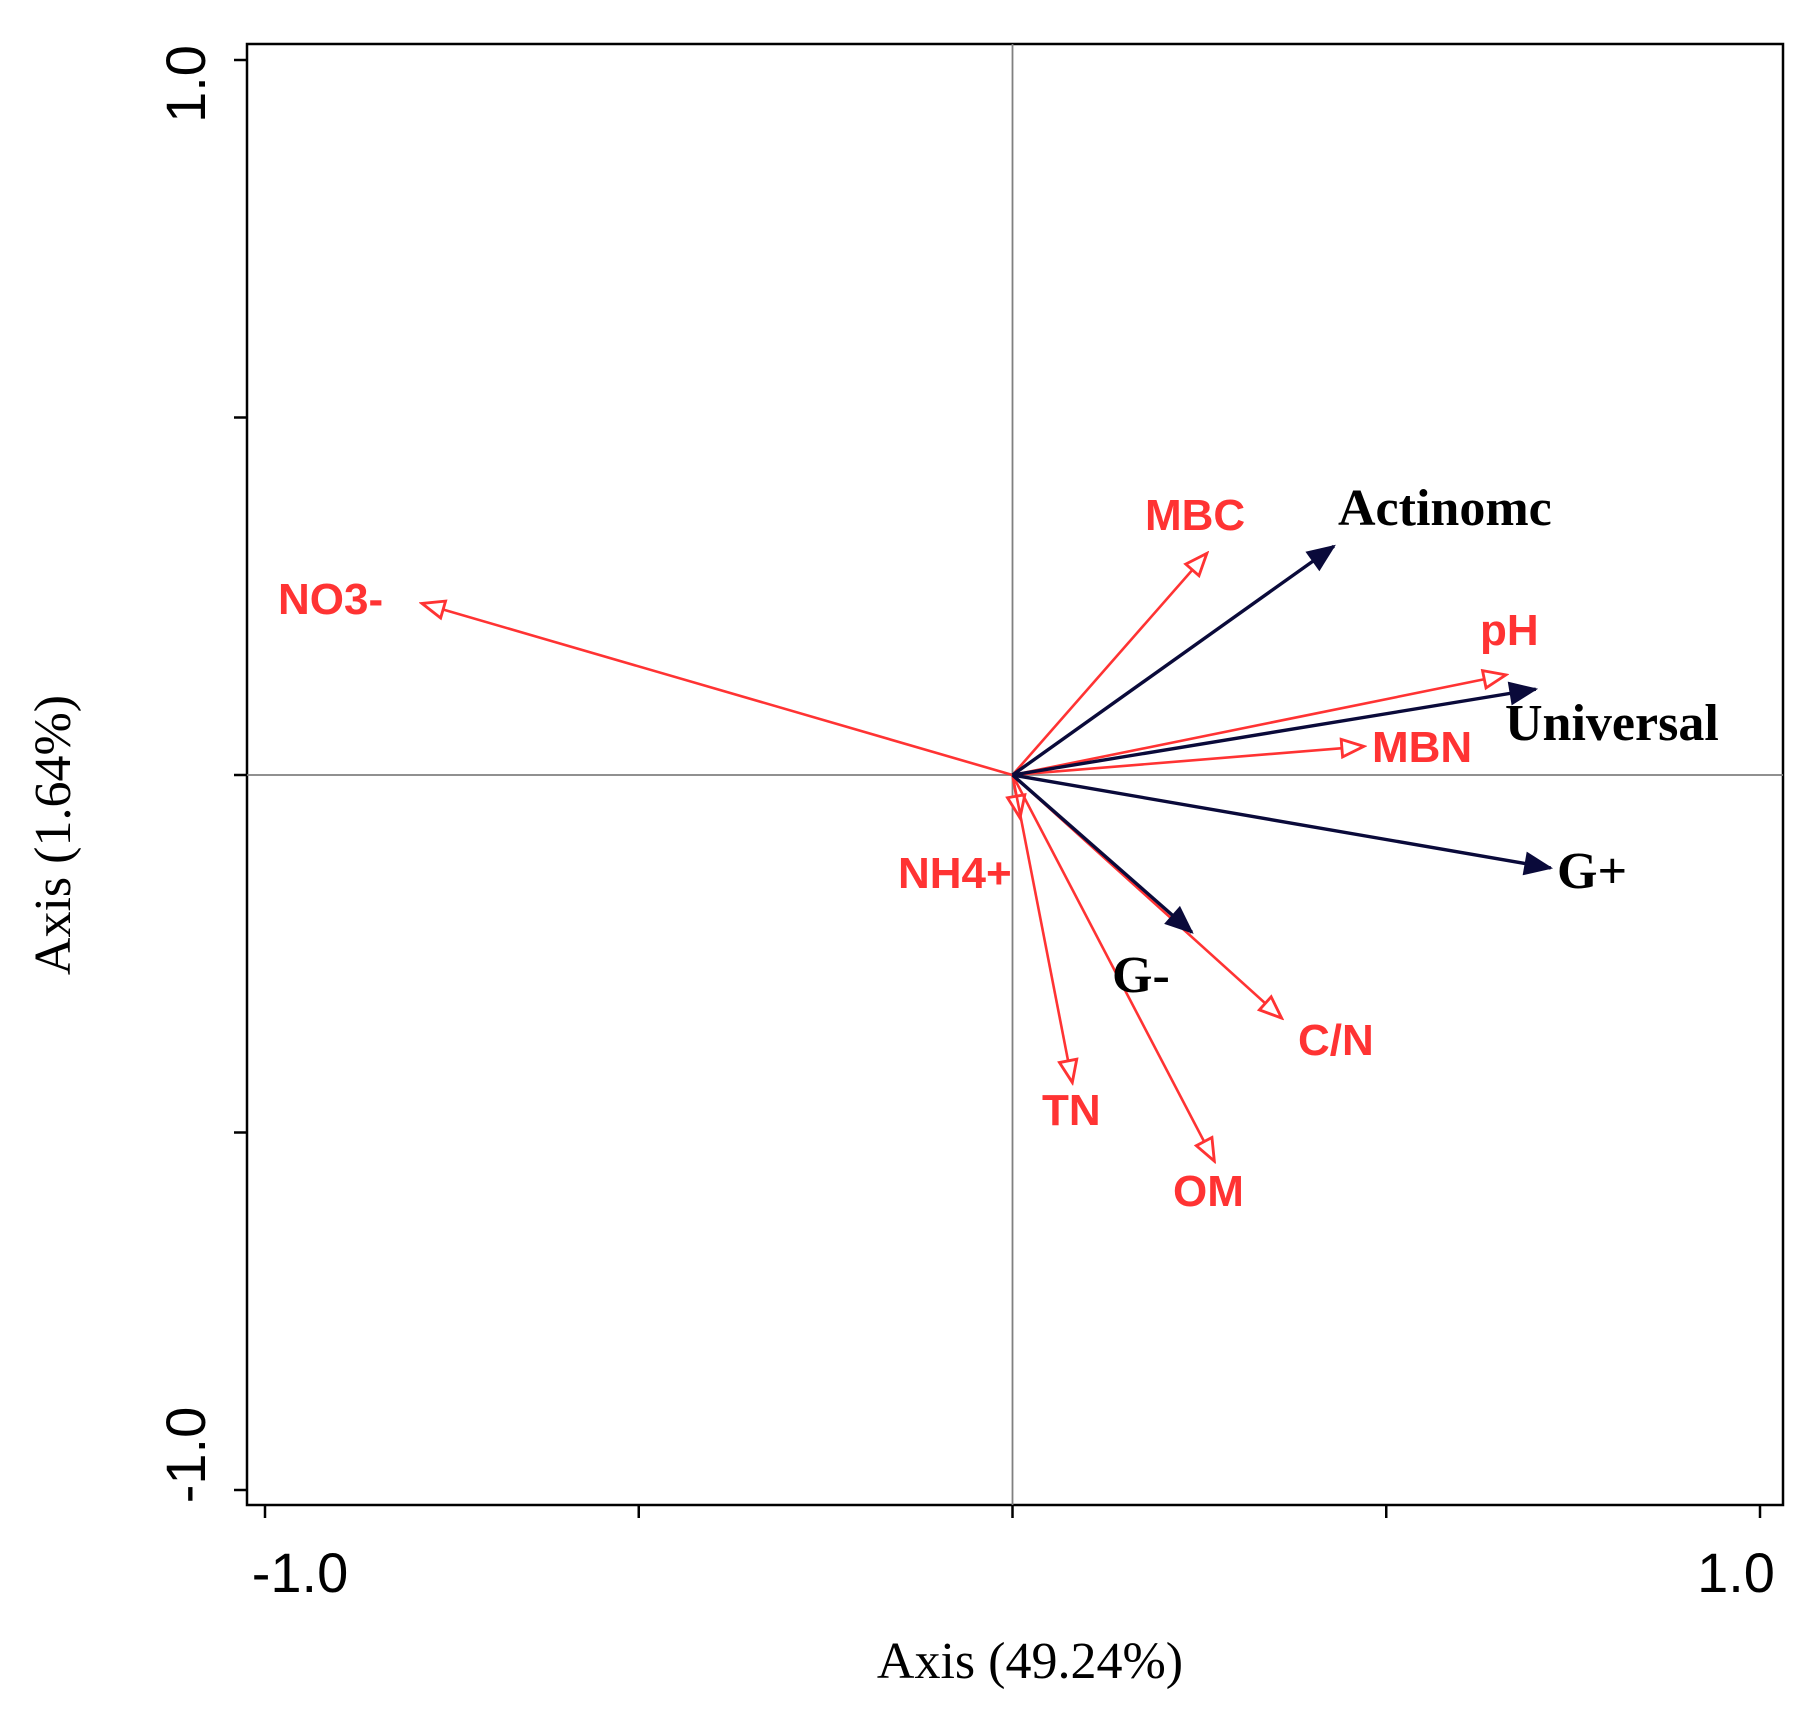 This screenshot has width=1804, height=1722. What do you see at coordinates (1422, 747) in the screenshot?
I see `label-mbn: MBN` at bounding box center [1422, 747].